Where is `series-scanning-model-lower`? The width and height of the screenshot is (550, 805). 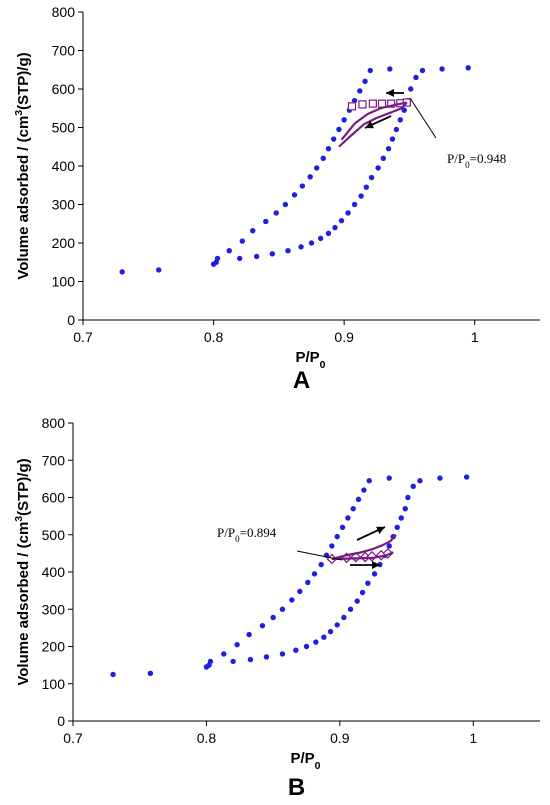 series-scanning-model-lower is located at coordinates (362, 556).